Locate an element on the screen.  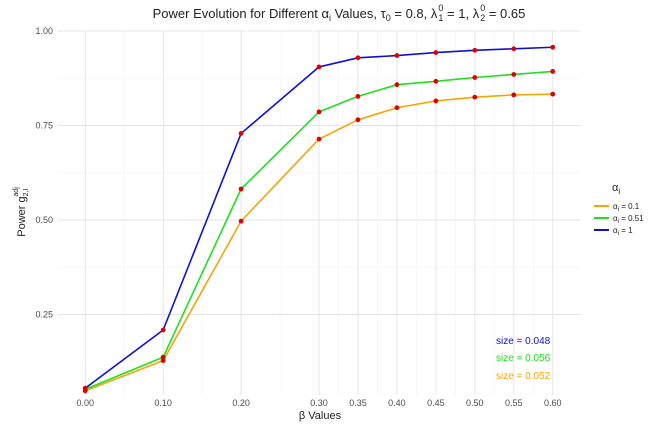
x-tick-label-0-60: 0.60 is located at coordinates (553, 403).